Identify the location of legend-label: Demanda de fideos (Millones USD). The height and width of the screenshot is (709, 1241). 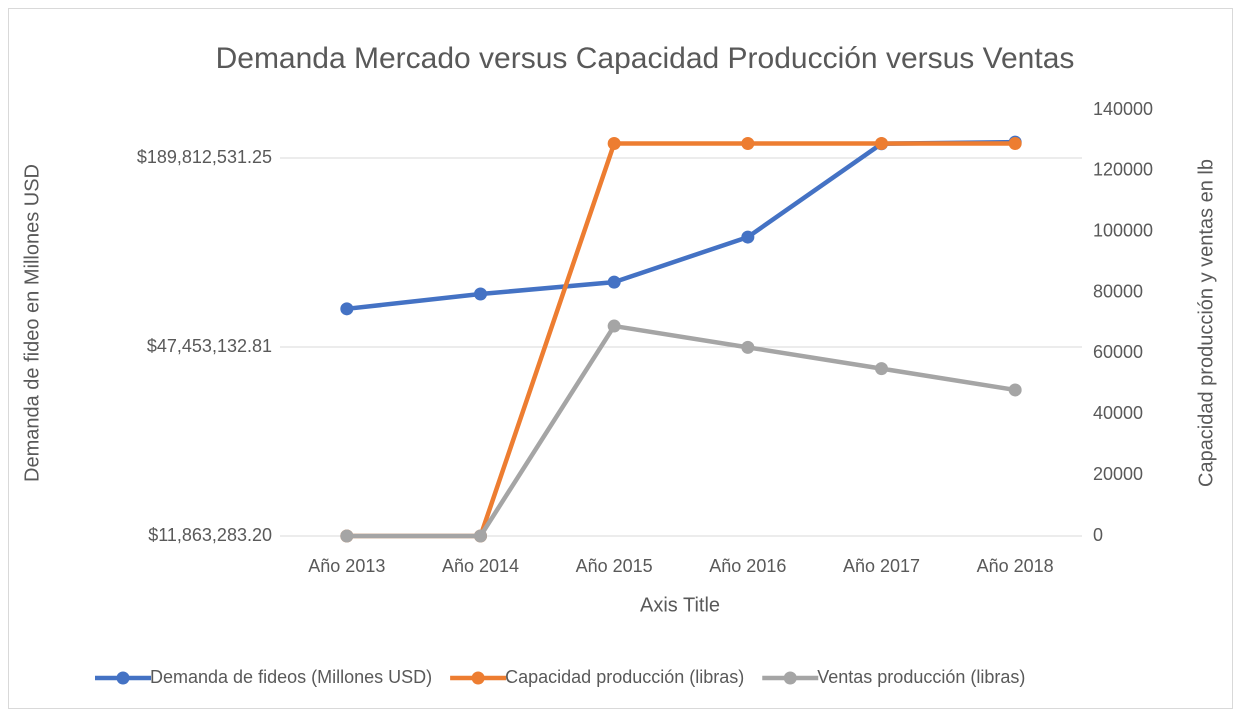
(291, 677).